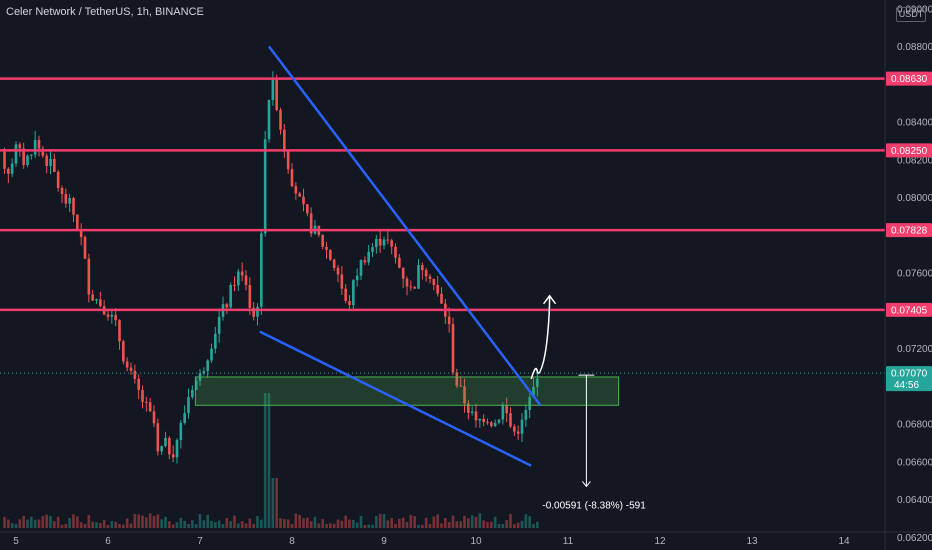 This screenshot has height=550, width=932. Describe the element at coordinates (588, 402) in the screenshot. I see `annotations: -0.00591 (-8.38%) -591` at that location.